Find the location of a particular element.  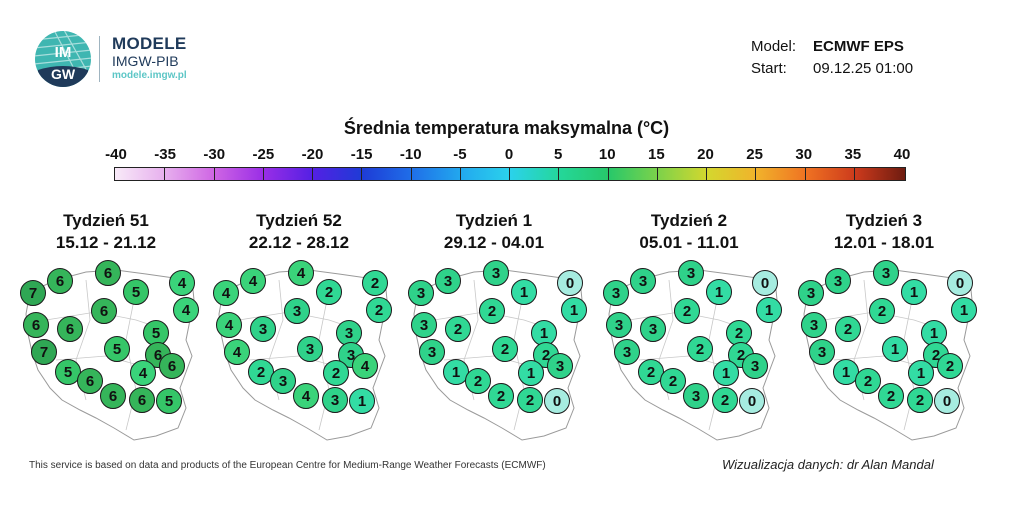

week-label: Tydzień 52 is located at coordinates (299, 220).